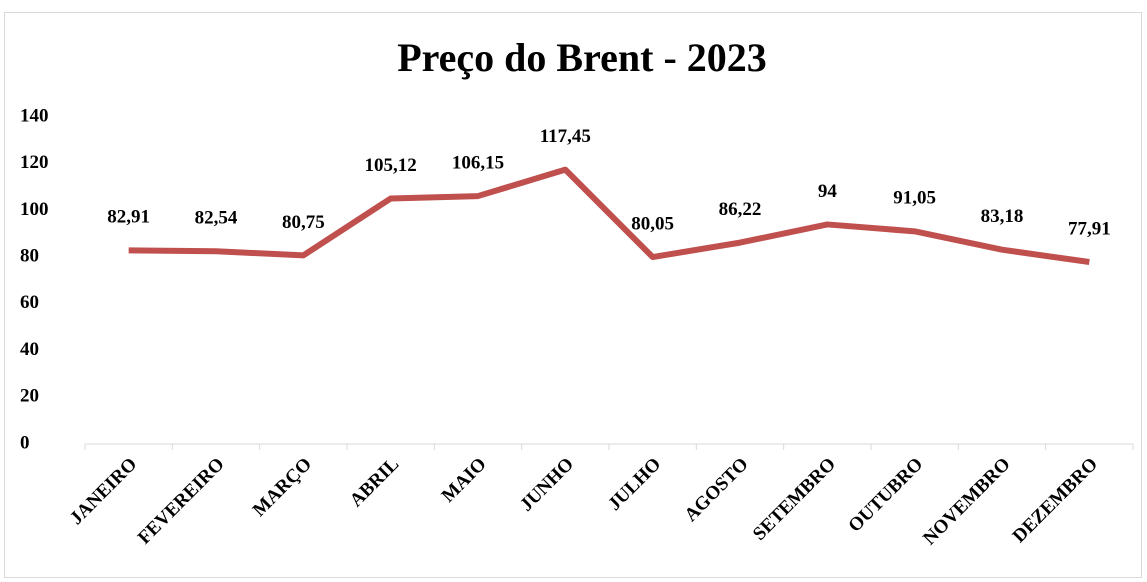 The image size is (1147, 582). Describe the element at coordinates (652, 223) in the screenshot. I see `data-label: 80,05` at that location.